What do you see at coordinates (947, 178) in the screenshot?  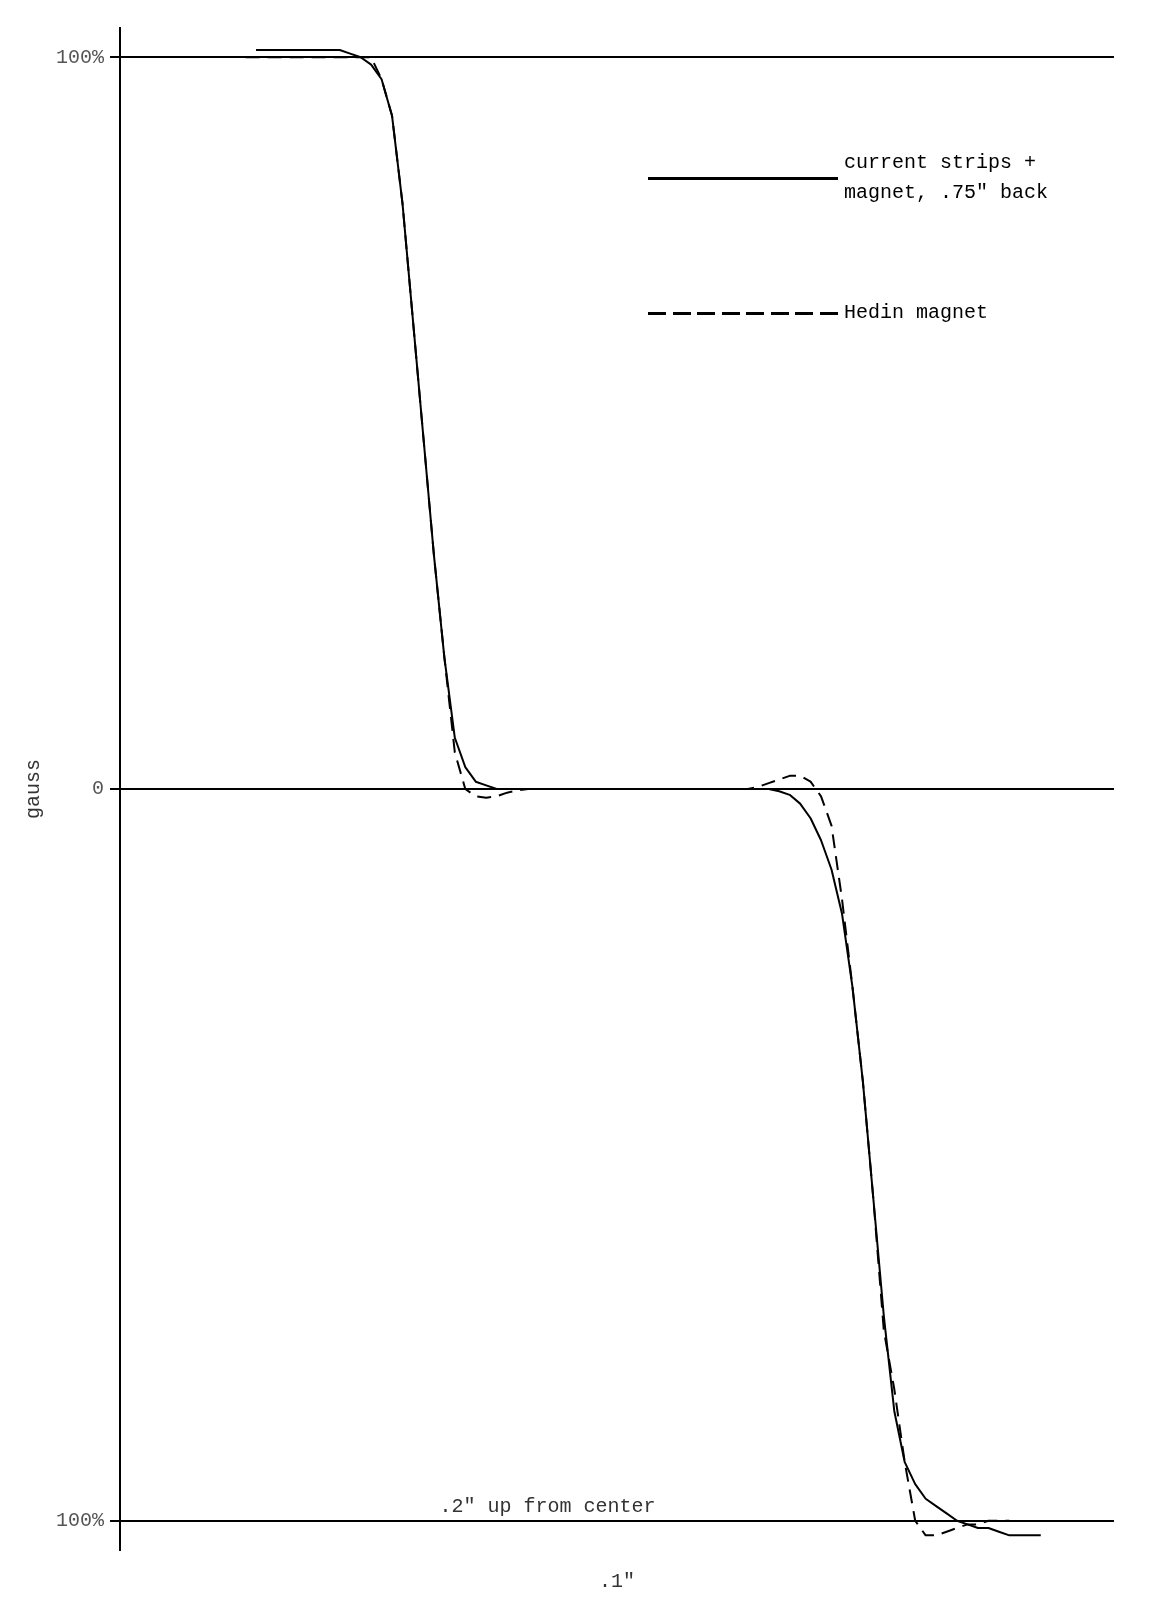 I see `legend-label: current strips + magnet, .75" back` at bounding box center [947, 178].